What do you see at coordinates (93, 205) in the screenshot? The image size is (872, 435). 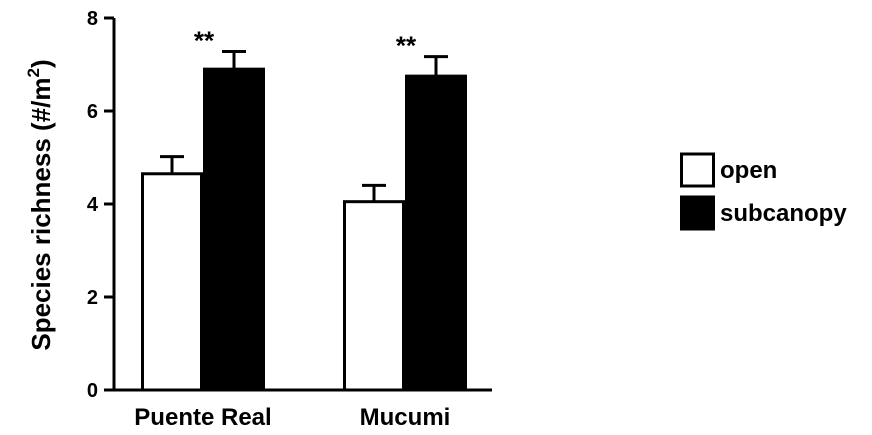 I see `y-tick-label: 4` at bounding box center [93, 205].